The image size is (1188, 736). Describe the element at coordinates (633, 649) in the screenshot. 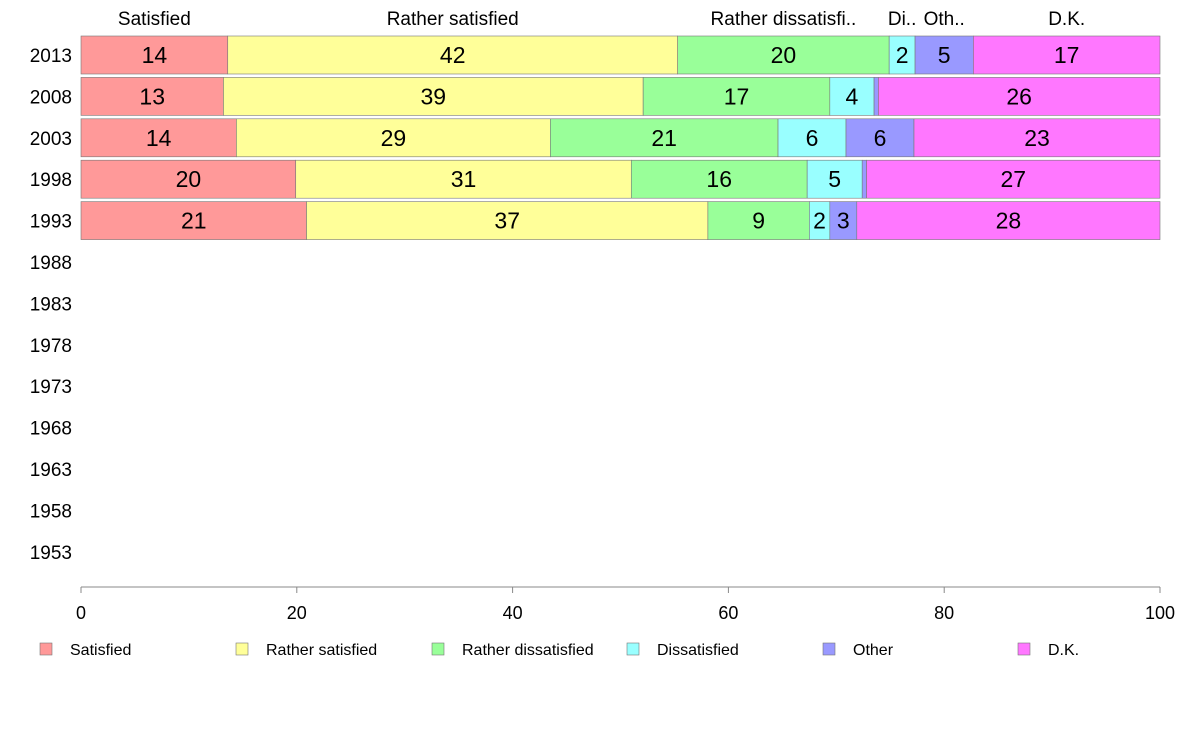

I see `legend-swatch-dissatisfied` at that location.